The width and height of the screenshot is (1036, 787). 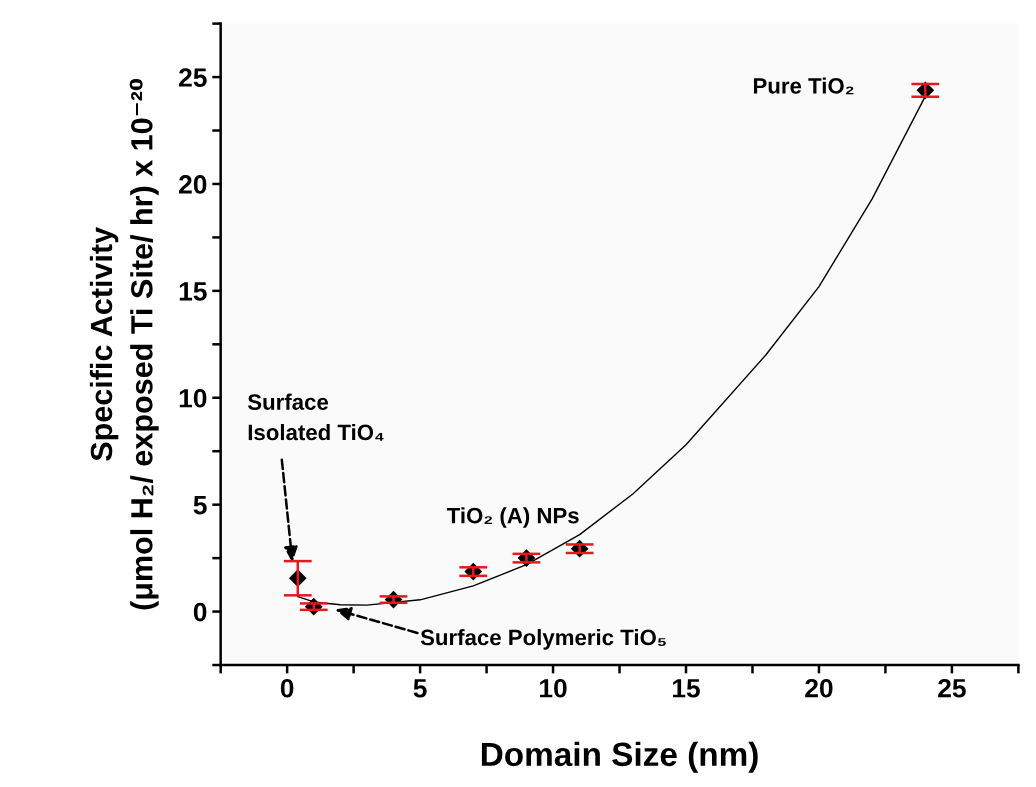 I want to click on x-tick-label: 20, so click(x=819, y=688).